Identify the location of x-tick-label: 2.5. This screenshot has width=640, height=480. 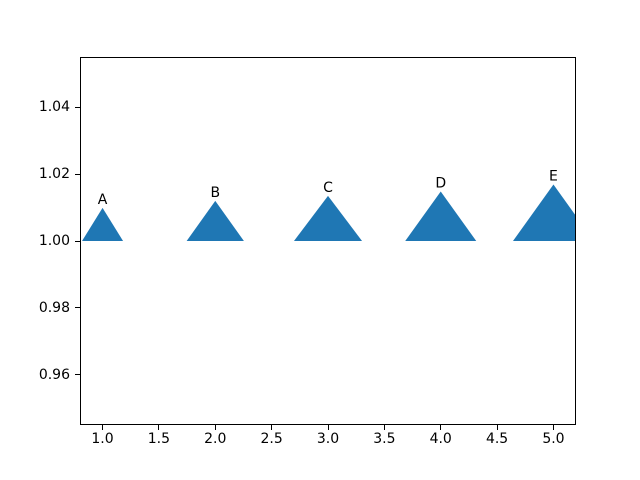
(271, 439).